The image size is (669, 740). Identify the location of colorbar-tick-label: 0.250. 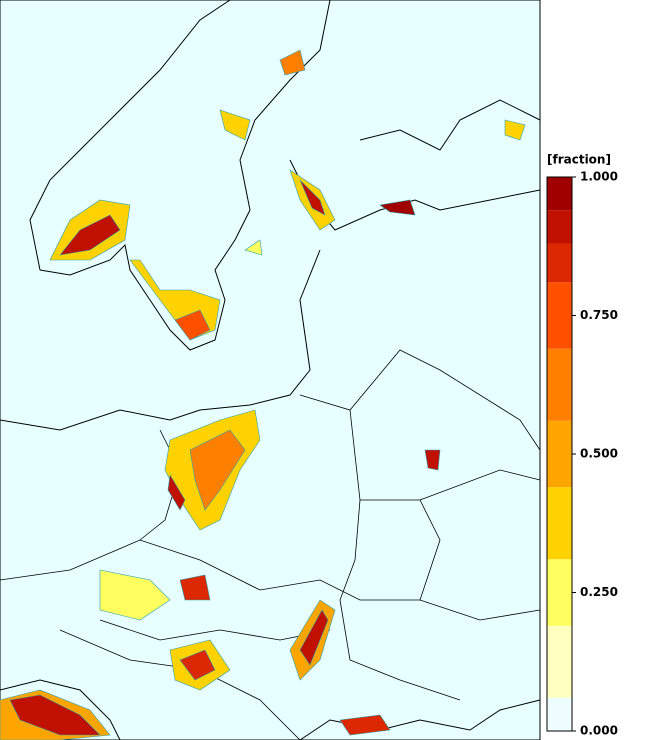
(599, 592).